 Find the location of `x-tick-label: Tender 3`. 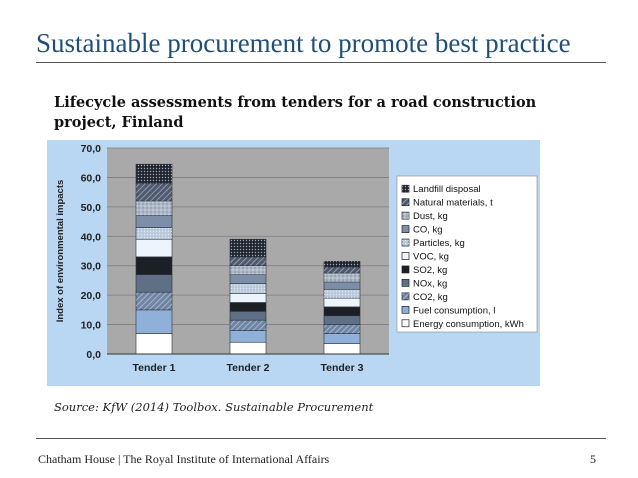

x-tick-label: Tender 3 is located at coordinates (342, 368).